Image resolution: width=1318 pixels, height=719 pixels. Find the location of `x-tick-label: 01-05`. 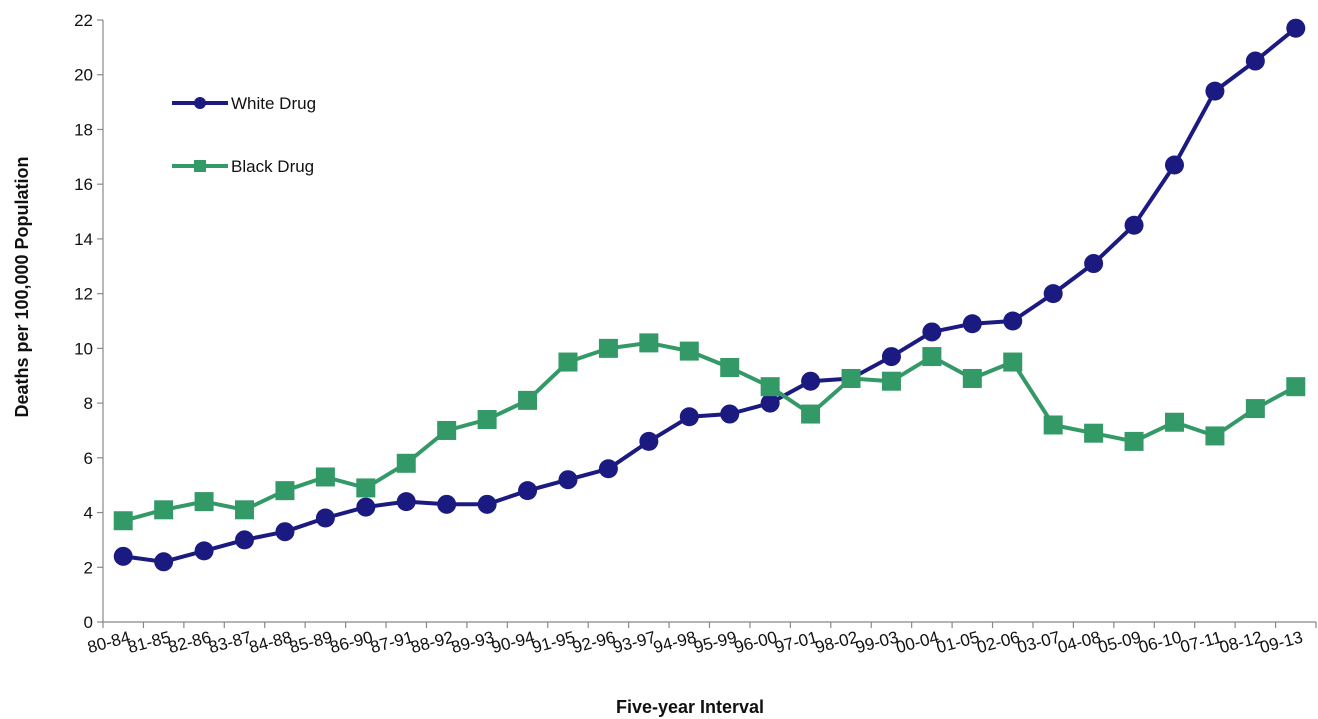

x-tick-label: 01-05 is located at coordinates (957, 643).